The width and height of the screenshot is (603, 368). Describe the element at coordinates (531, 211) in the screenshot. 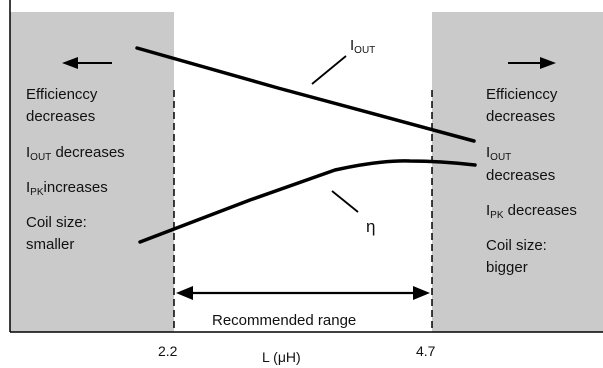

I see `right-ipk-label: IPK decreases` at that location.